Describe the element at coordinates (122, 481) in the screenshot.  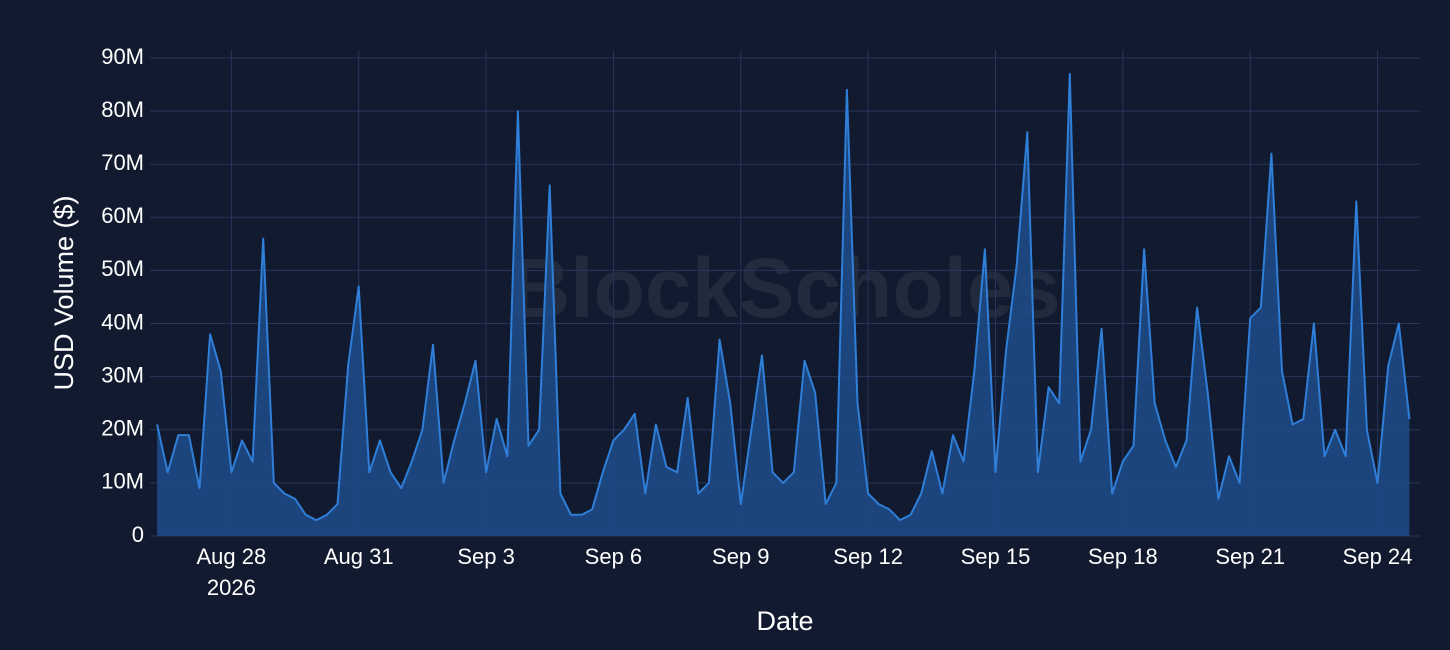
I see `y-tick-label: 10M` at that location.